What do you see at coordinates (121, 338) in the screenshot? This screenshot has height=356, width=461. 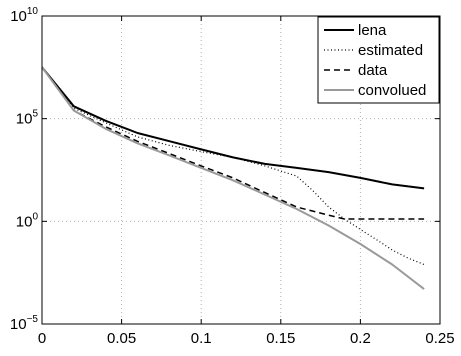 I see `x-tick-label: 0.05` at bounding box center [121, 338].